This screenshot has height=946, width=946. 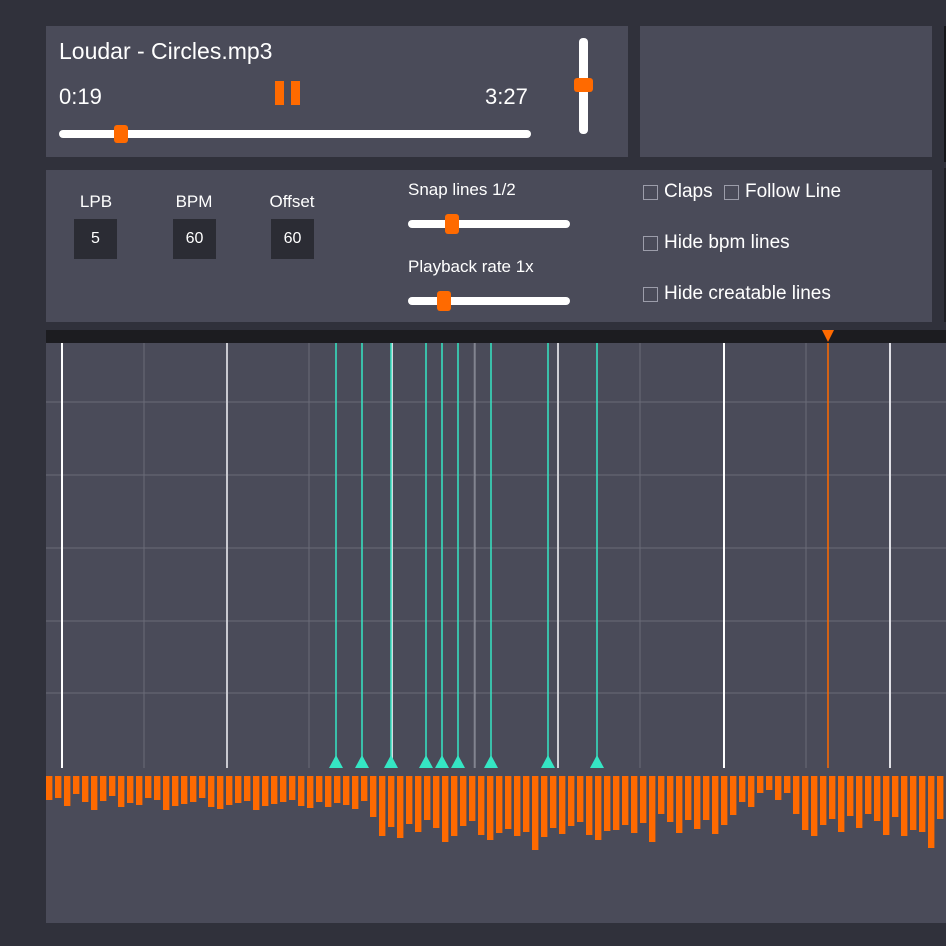 What do you see at coordinates (121, 134) in the screenshot?
I see `seek-slider-thumb` at bounding box center [121, 134].